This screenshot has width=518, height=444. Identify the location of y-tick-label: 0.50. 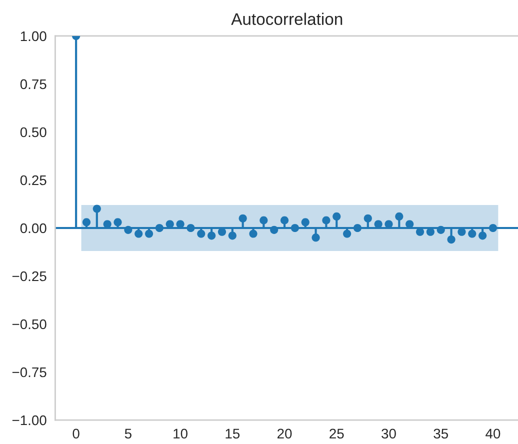
(33, 132).